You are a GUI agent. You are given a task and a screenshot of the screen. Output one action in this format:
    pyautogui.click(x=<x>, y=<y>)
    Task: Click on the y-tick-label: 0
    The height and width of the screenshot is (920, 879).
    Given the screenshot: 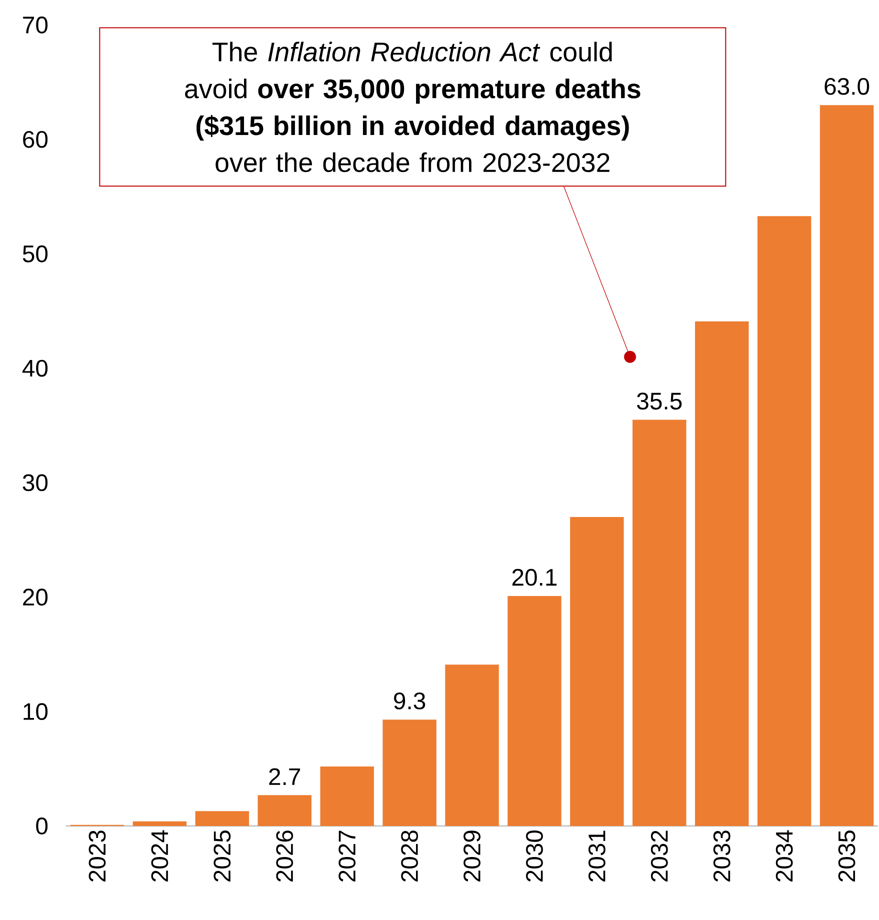 What is the action you would take?
    pyautogui.click(x=42, y=826)
    